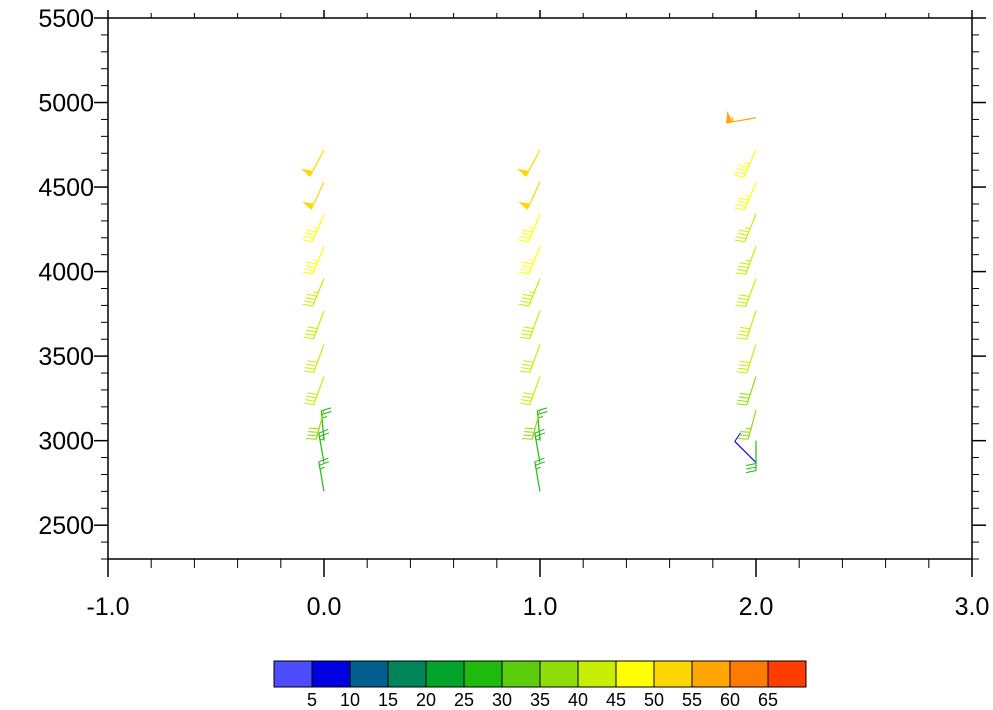  I want to click on colorbar-label: 45, so click(616, 700).